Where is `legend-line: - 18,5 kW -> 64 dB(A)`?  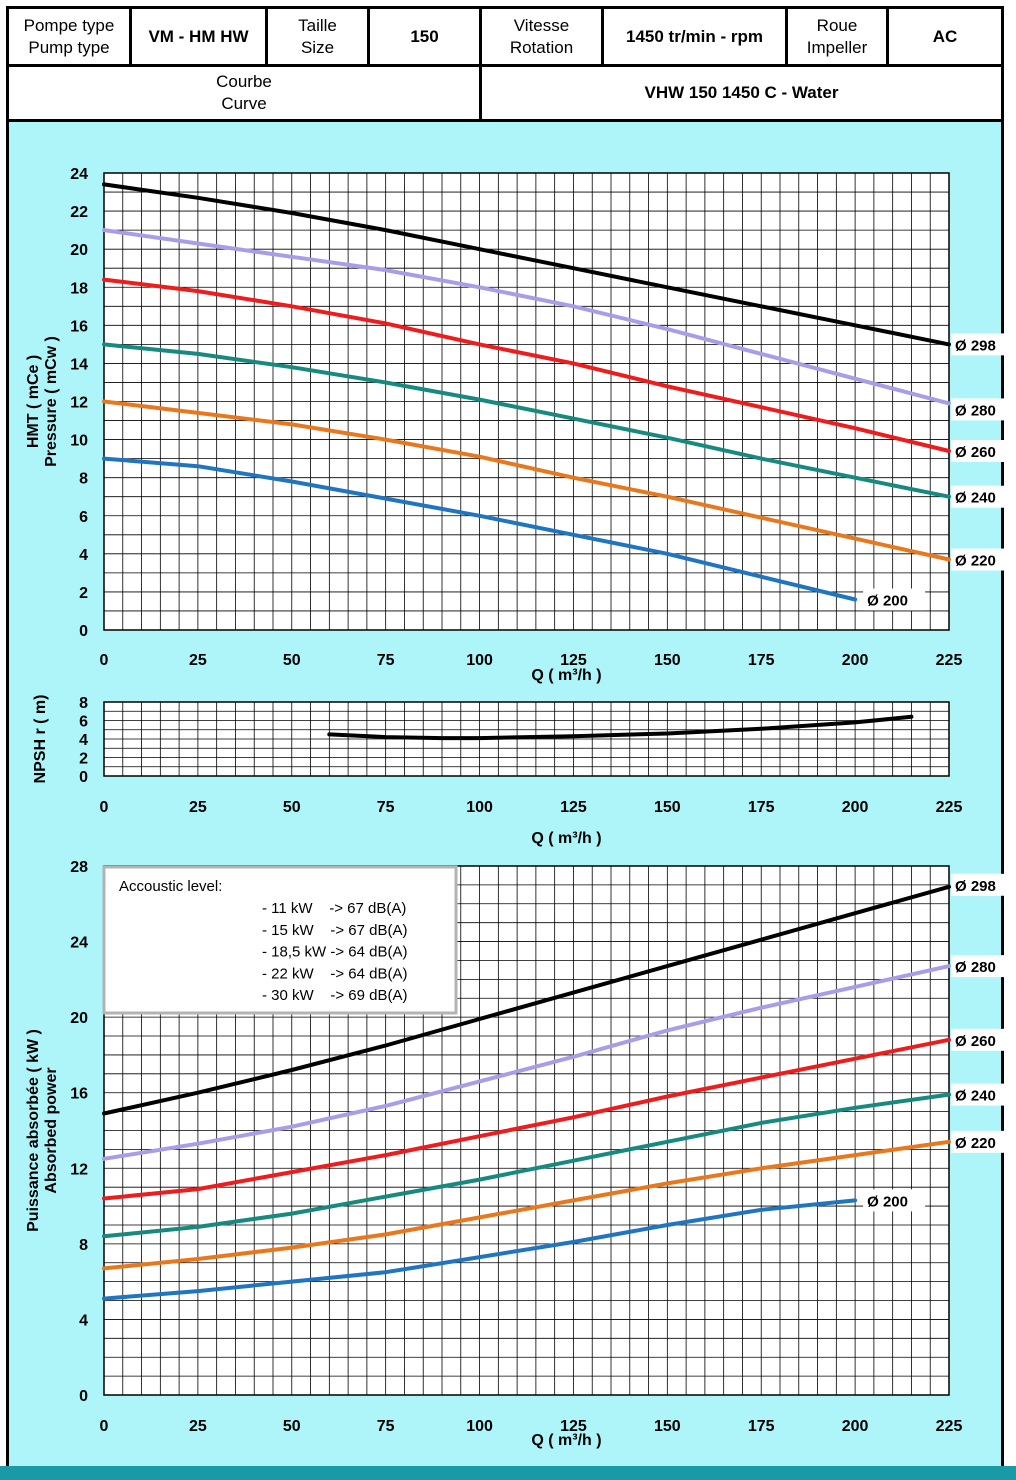 legend-line: - 18,5 kW -> 64 dB(A) is located at coordinates (334, 952).